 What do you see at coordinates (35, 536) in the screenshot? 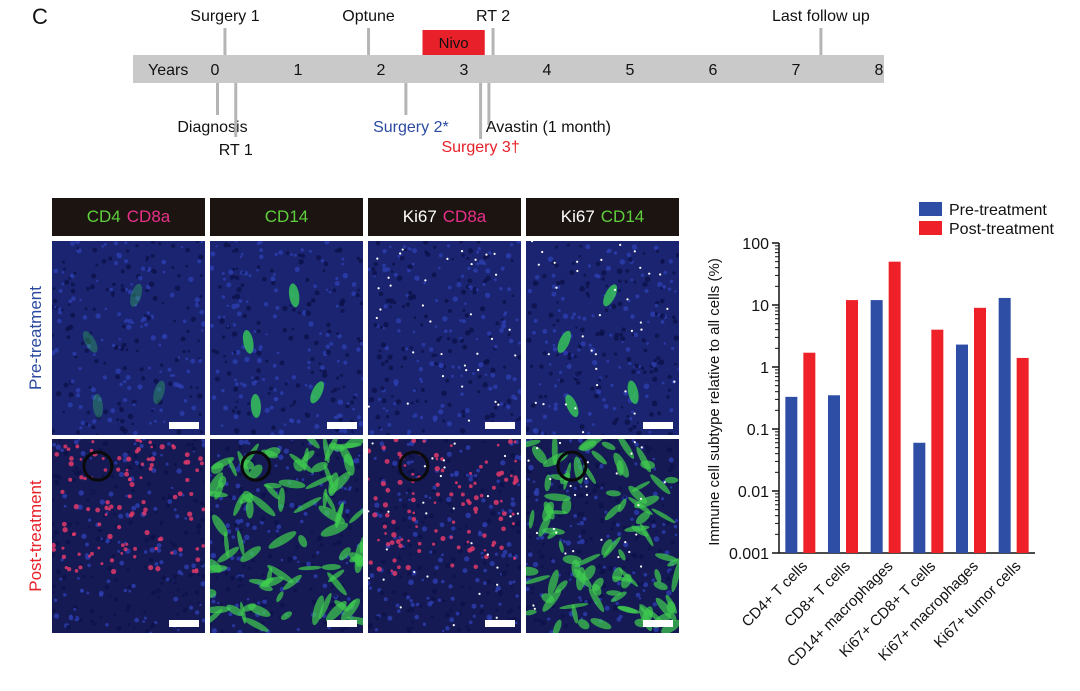
I see `row-label-post-treatment: Post-treatment` at bounding box center [35, 536].